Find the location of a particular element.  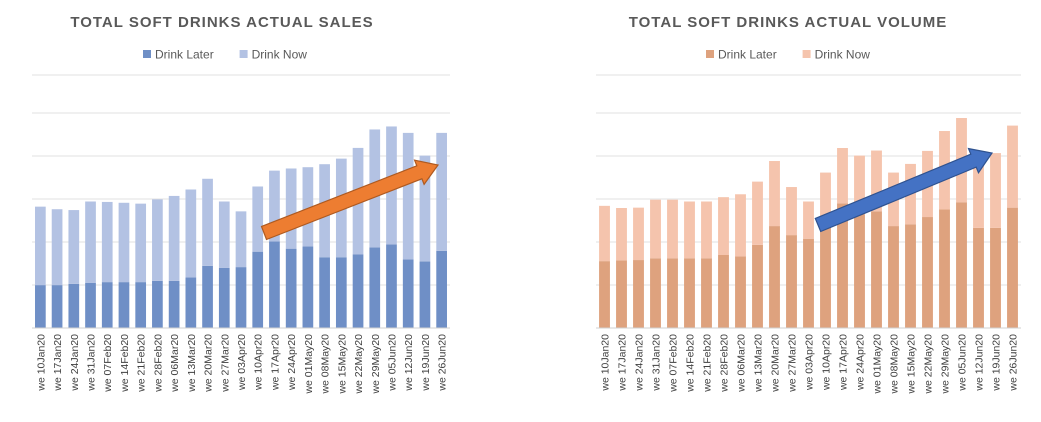

chart-title: TOTAL SOFT DRINKS ACTUAL VOLUME is located at coordinates (788, 22).